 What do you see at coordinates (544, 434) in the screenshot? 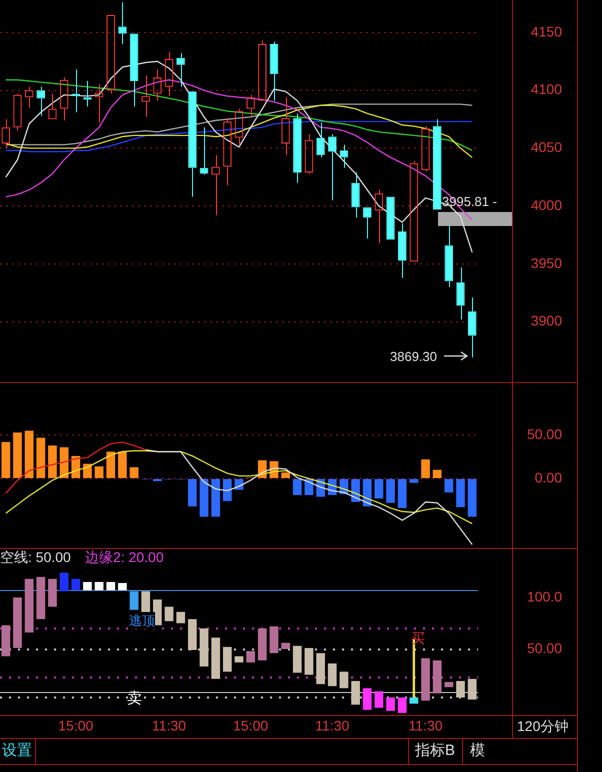
I see `y-tick-label: 50.00` at bounding box center [544, 434].